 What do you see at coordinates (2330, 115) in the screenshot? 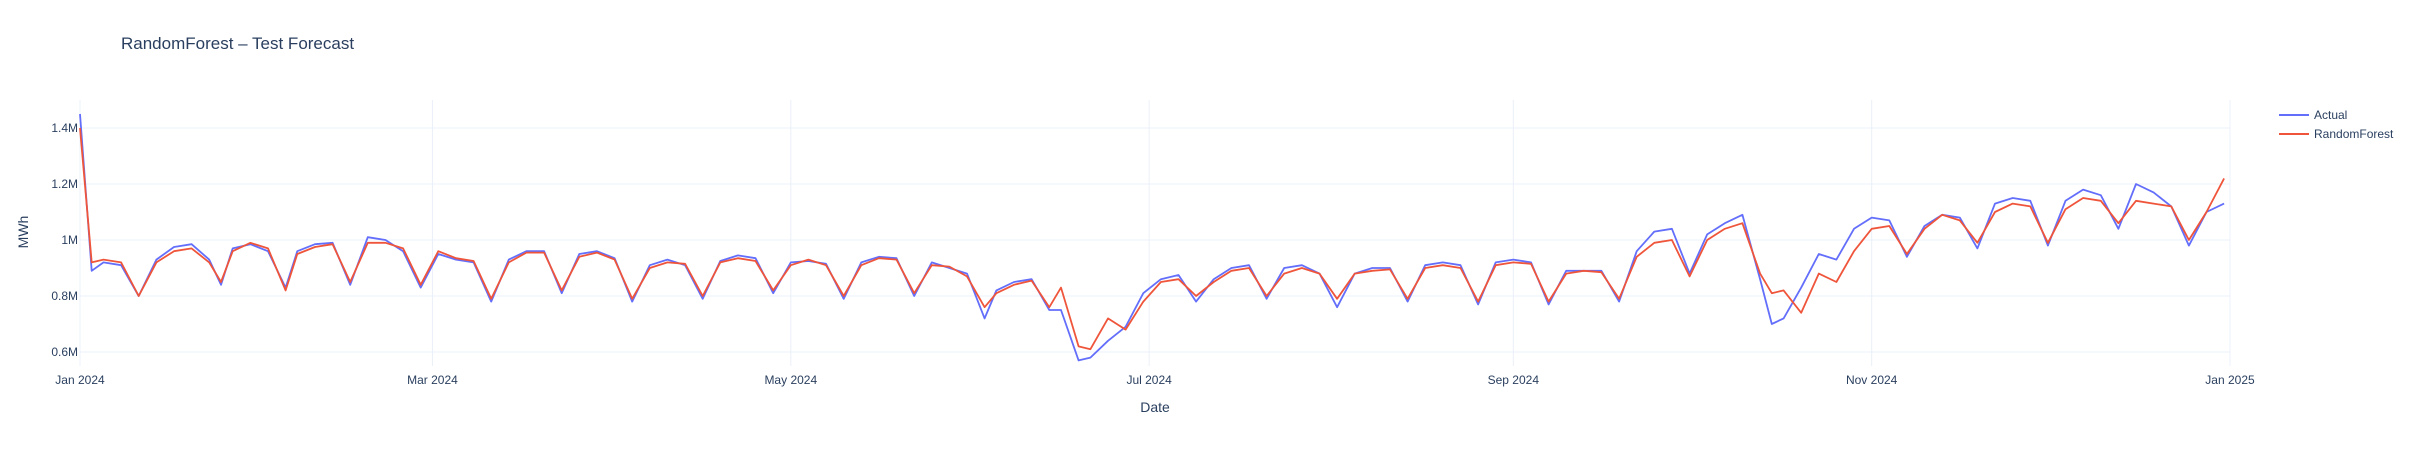
I see `legend-label: Actual` at bounding box center [2330, 115].